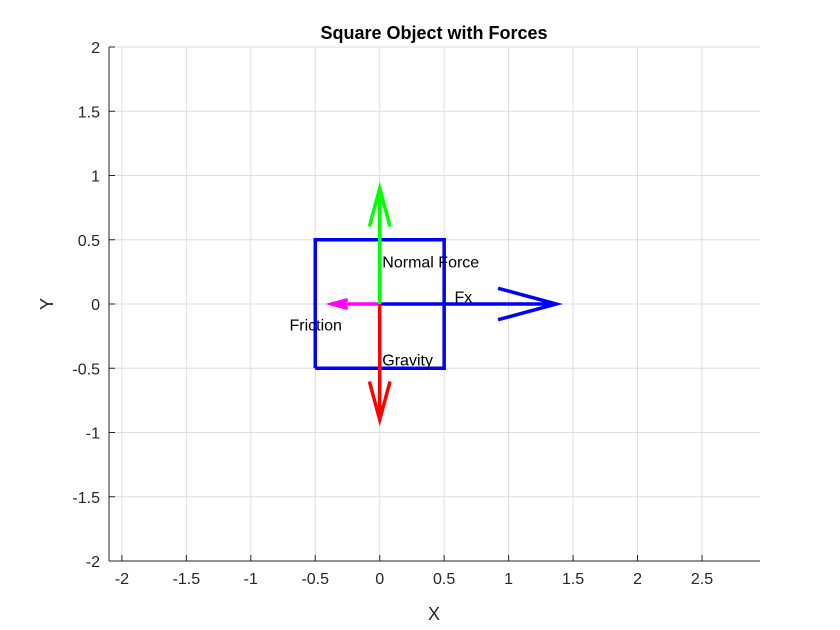 Image resolution: width=840 pixels, height=630 pixels. What do you see at coordinates (93, 562) in the screenshot?
I see `y-tick-label: -2` at bounding box center [93, 562].